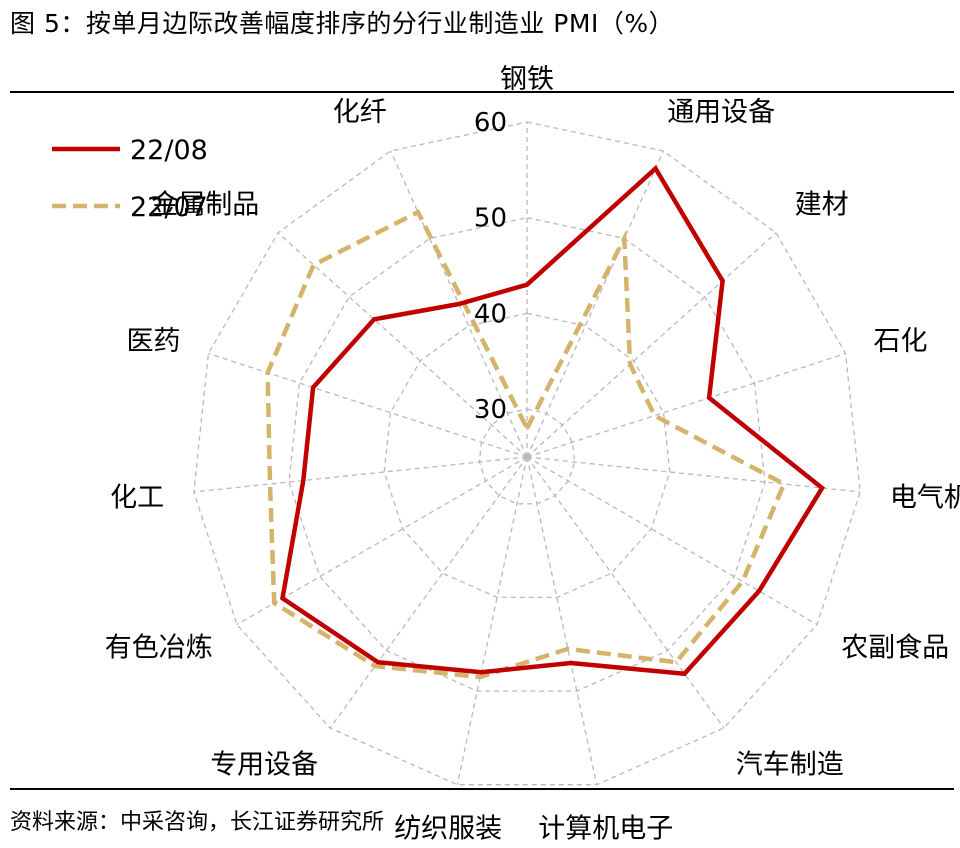 The image size is (960, 848). Describe the element at coordinates (159, 648) in the screenshot. I see `category-label: 有色冶炼` at that location.